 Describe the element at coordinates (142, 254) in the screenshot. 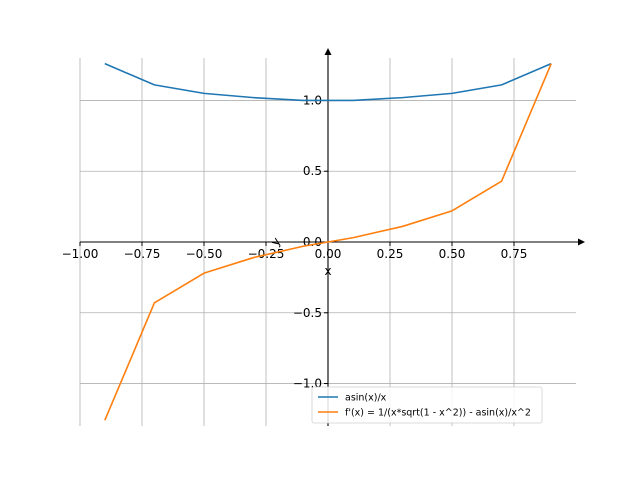

I see `x-tick-label-1: −0.75` at that location.